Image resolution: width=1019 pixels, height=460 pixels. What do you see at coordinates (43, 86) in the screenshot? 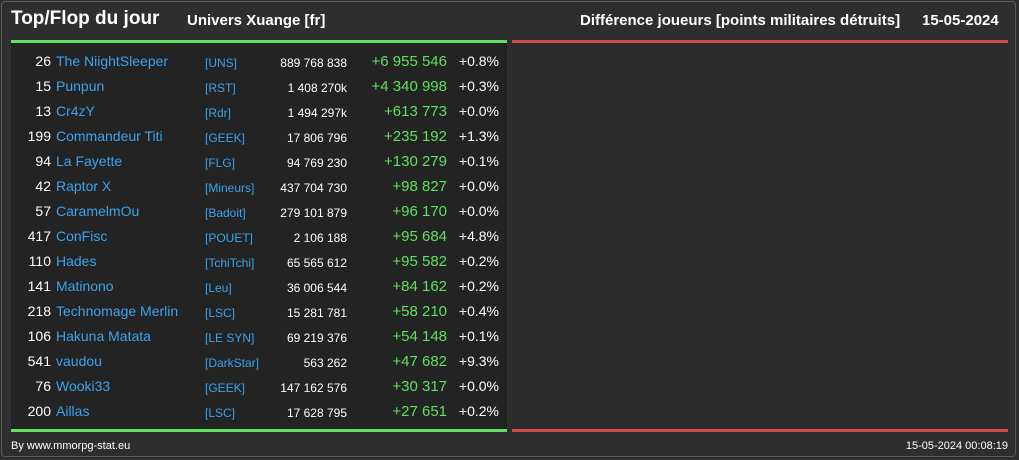
I see `rank-cell: 15` at bounding box center [43, 86].